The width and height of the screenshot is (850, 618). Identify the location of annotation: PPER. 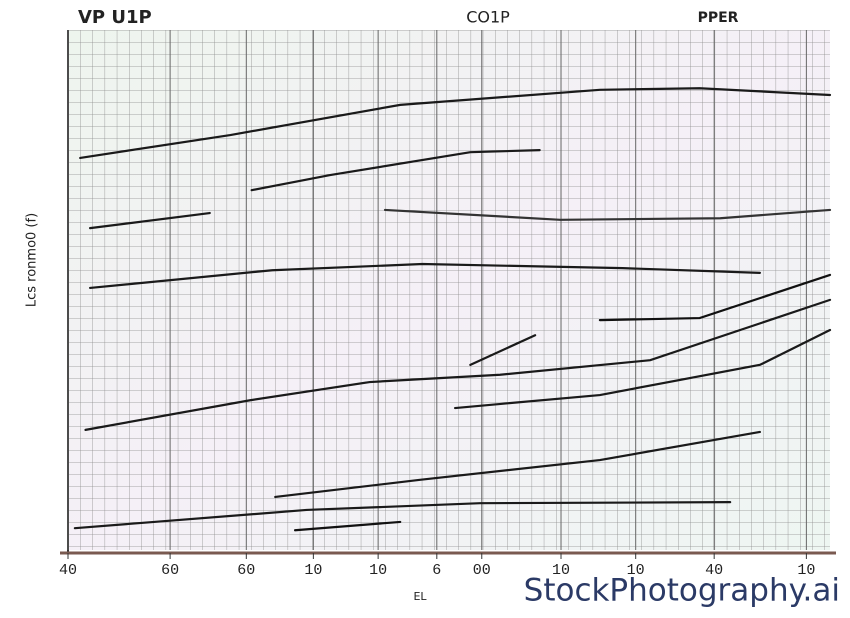
(718, 18).